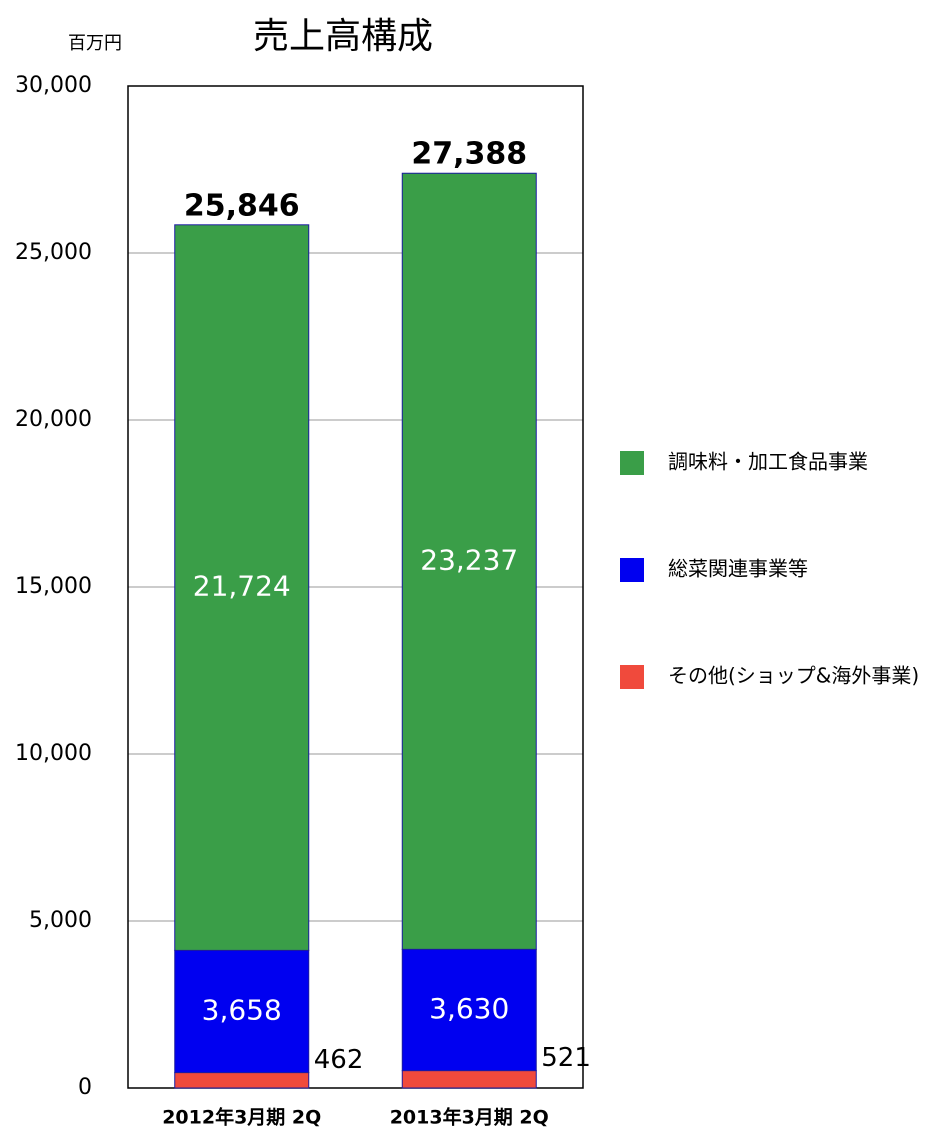  Describe the element at coordinates (53, 419) in the screenshot. I see `y-tick-label: 20,000` at that location.